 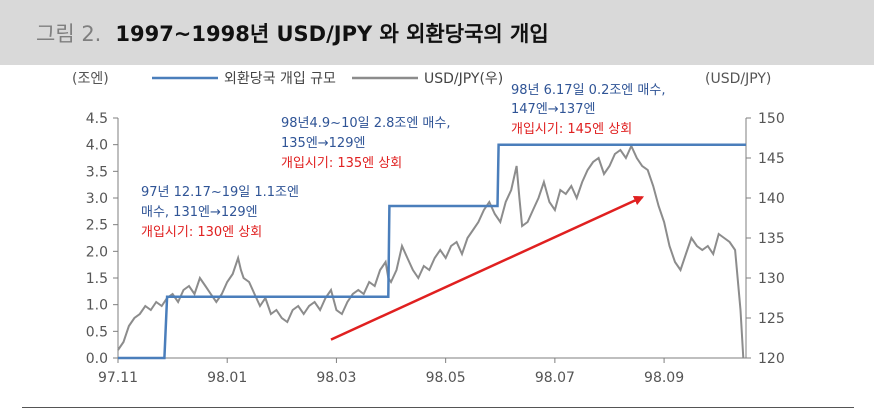 What do you see at coordinates (336, 378) in the screenshot?
I see `x-tick-label: 98.03` at bounding box center [336, 378].